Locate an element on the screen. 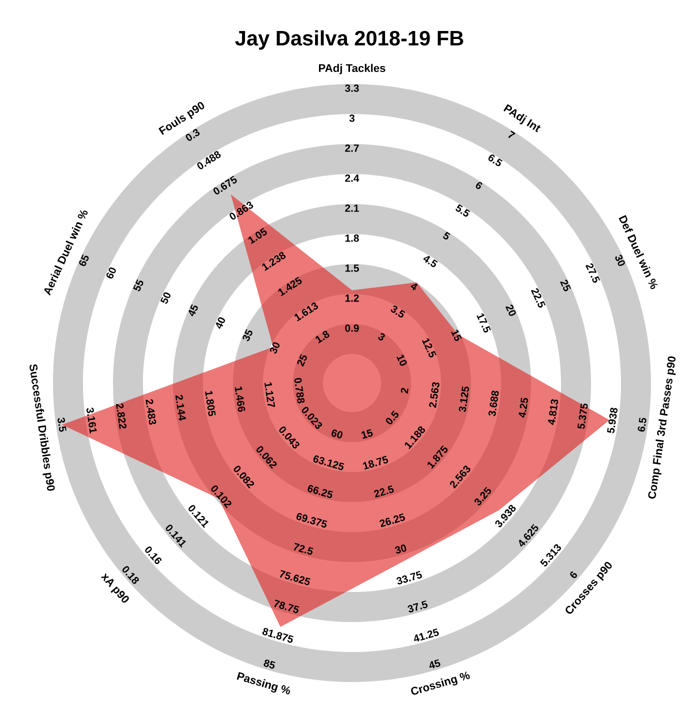 This screenshot has width=699, height=711. chart-title: Jay Dasilva 2018-19 FB is located at coordinates (349, 40).